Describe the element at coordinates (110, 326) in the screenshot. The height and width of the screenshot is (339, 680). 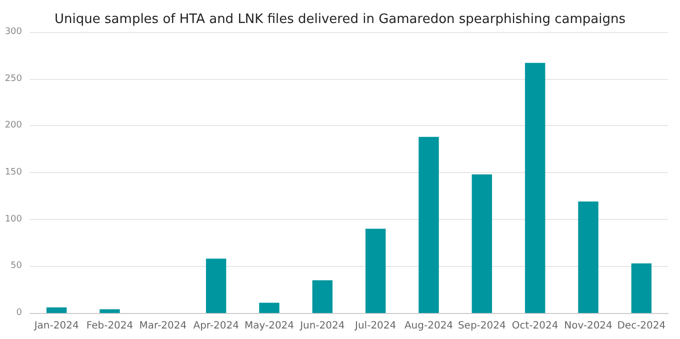
I see `x-tick-label: Feb-2024` at that location.